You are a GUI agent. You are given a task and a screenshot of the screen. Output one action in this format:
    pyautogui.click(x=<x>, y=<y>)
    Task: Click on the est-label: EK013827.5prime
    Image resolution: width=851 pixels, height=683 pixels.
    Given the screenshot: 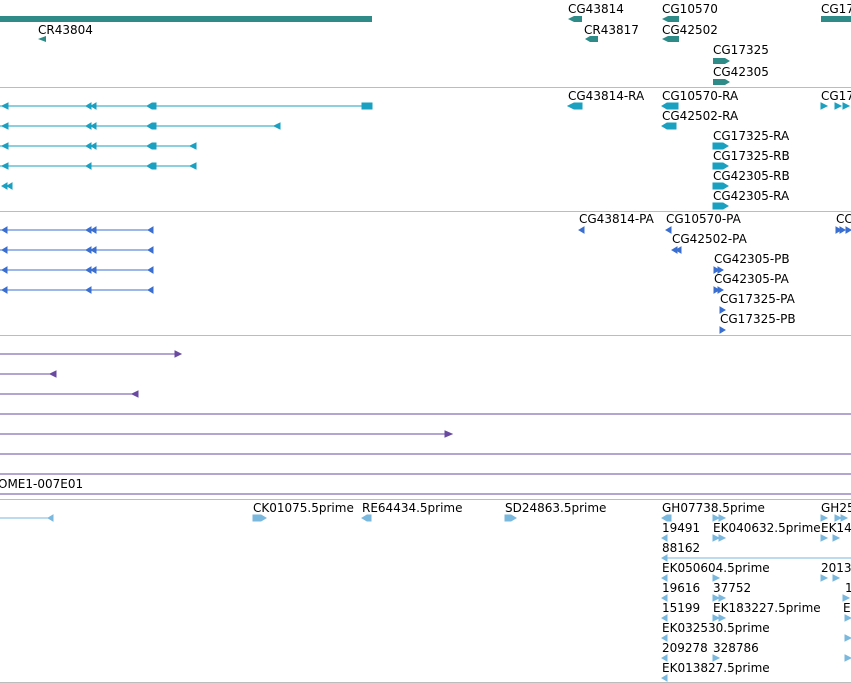 What is the action you would take?
    pyautogui.click(x=716, y=668)
    